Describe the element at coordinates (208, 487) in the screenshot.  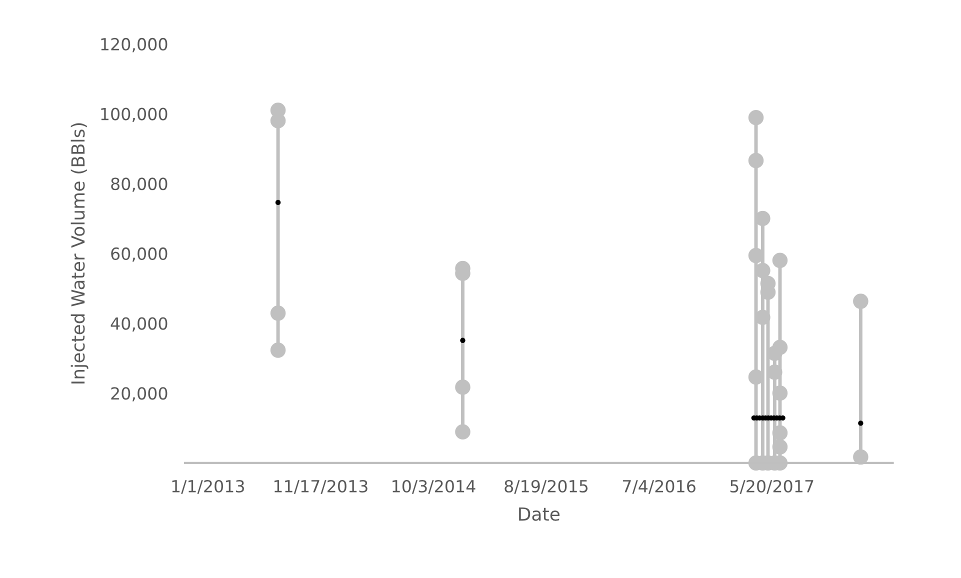
I see `x-tick-label: 1/1/2013` at that location.